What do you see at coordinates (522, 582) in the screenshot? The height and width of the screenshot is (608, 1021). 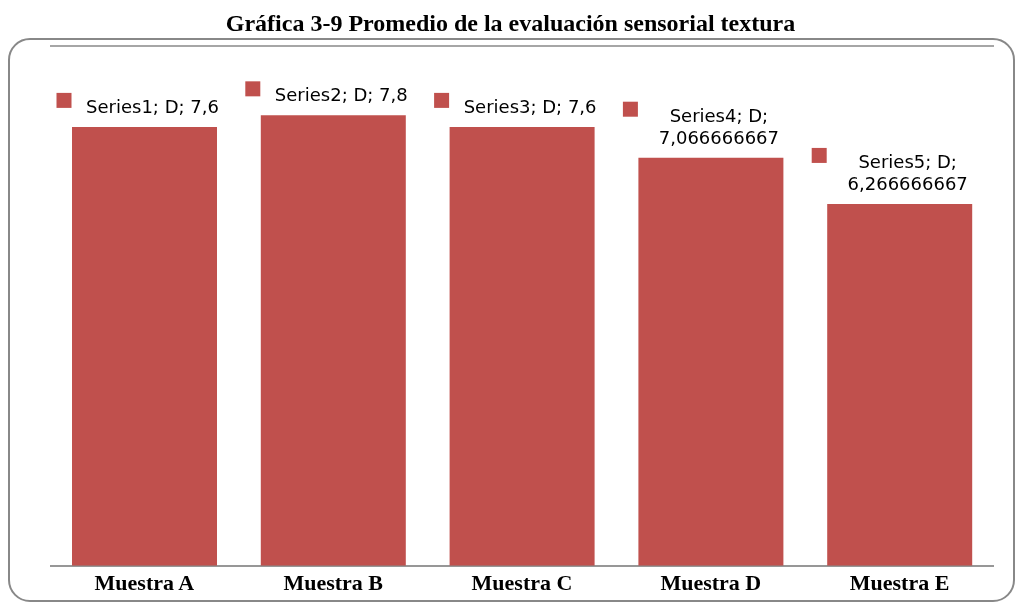 I see `x-tick-label: Muestra C` at bounding box center [522, 582].